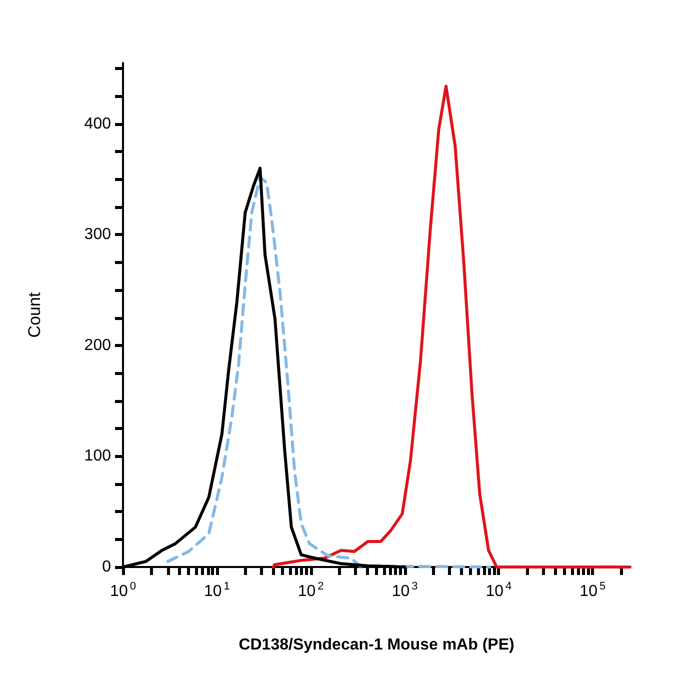 The width and height of the screenshot is (700, 700). Describe the element at coordinates (98, 345) in the screenshot. I see `y-tick-label: 200` at that location.